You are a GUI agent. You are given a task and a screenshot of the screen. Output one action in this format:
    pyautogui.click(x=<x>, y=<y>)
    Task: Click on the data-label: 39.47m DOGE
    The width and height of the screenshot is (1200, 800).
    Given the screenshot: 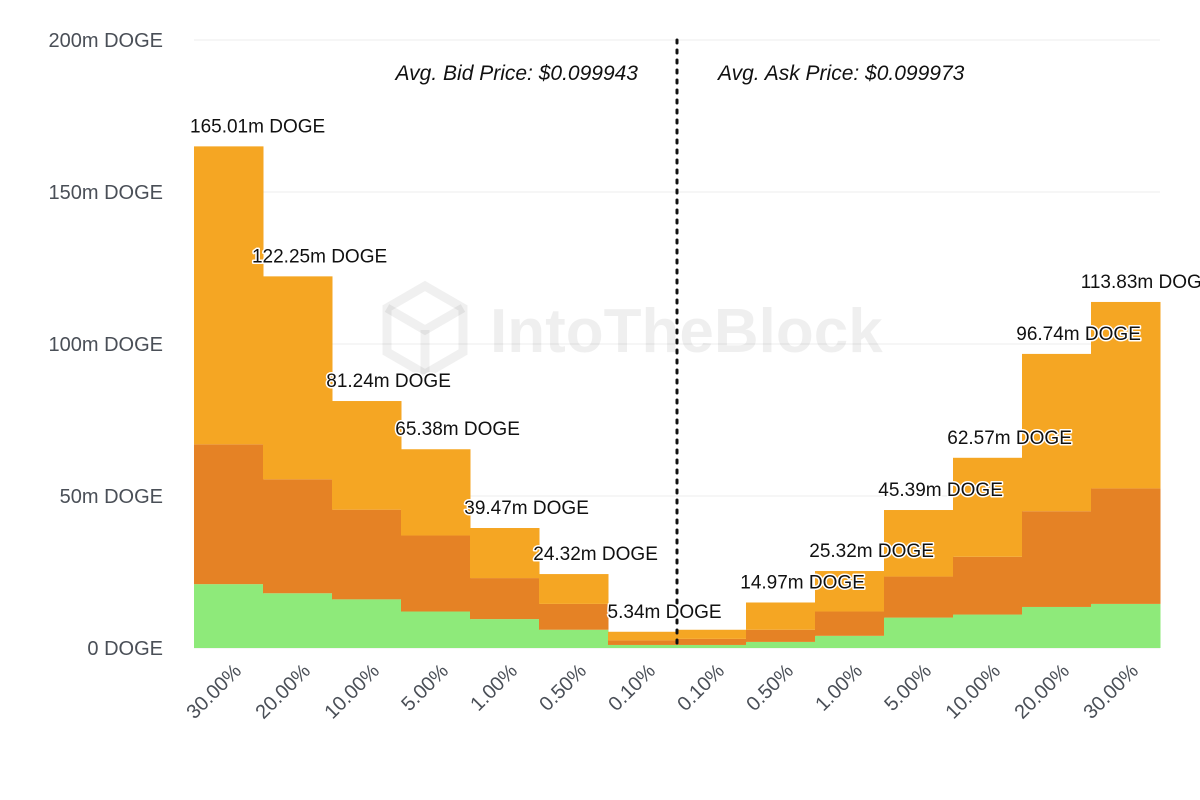 What is the action you would take?
    pyautogui.click(x=526, y=508)
    